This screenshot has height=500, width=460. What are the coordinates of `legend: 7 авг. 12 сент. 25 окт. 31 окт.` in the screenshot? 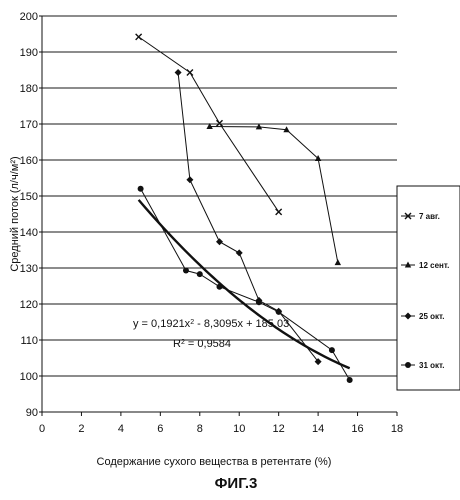 It's located at (428, 288).